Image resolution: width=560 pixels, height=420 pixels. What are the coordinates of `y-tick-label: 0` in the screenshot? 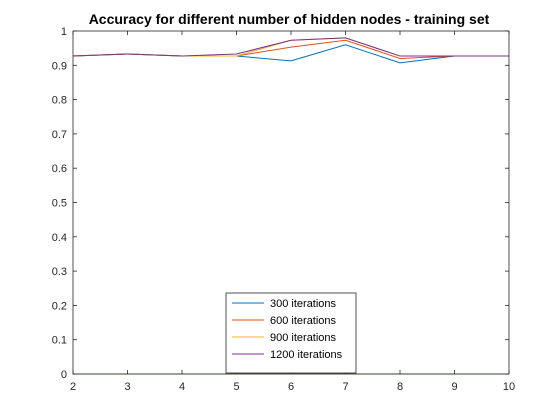 It's located at (64, 375).